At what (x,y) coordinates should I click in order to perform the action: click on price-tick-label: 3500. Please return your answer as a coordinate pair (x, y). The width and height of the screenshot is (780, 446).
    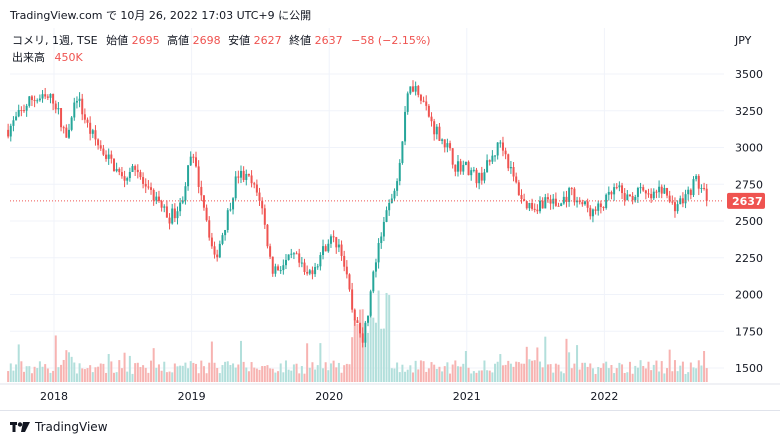
    Looking at the image, I should click on (749, 74).